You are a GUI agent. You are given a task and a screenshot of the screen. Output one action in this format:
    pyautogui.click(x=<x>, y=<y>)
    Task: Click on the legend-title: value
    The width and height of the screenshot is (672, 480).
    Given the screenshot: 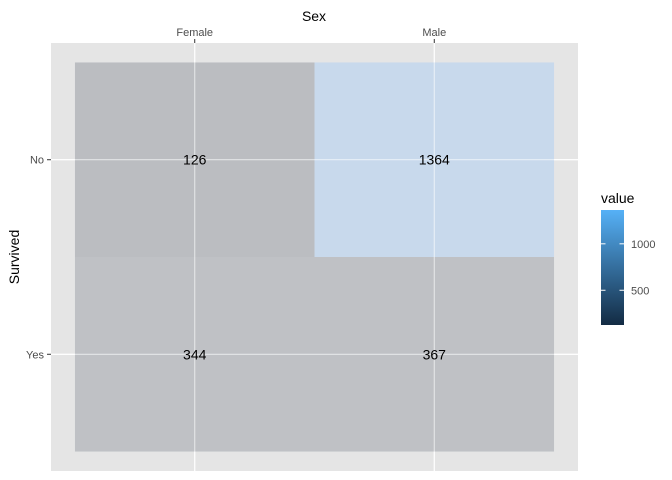 What is the action you would take?
    pyautogui.click(x=618, y=198)
    